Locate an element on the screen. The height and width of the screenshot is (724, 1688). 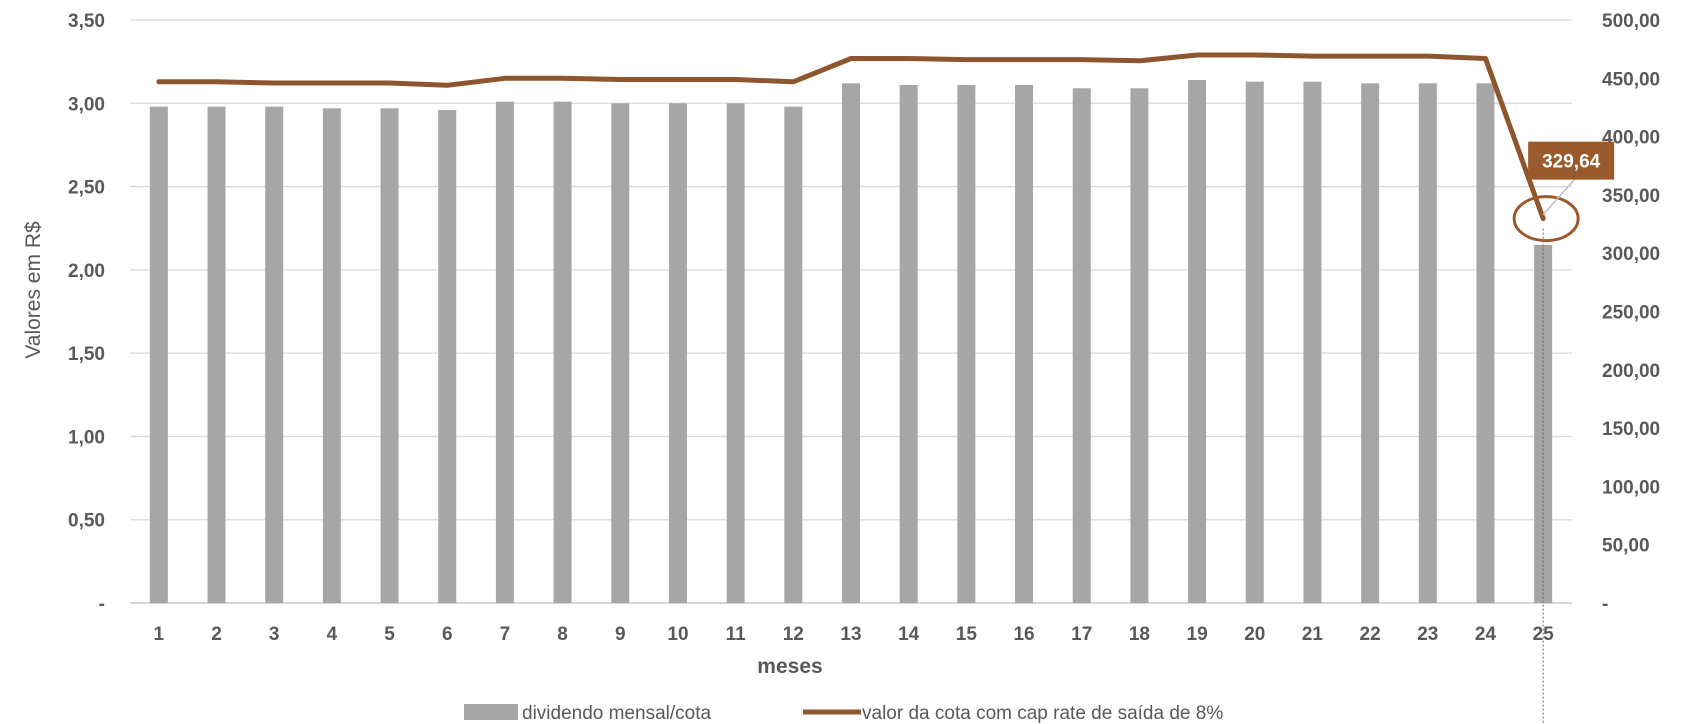
x-tick-label: 22 is located at coordinates (1370, 634).